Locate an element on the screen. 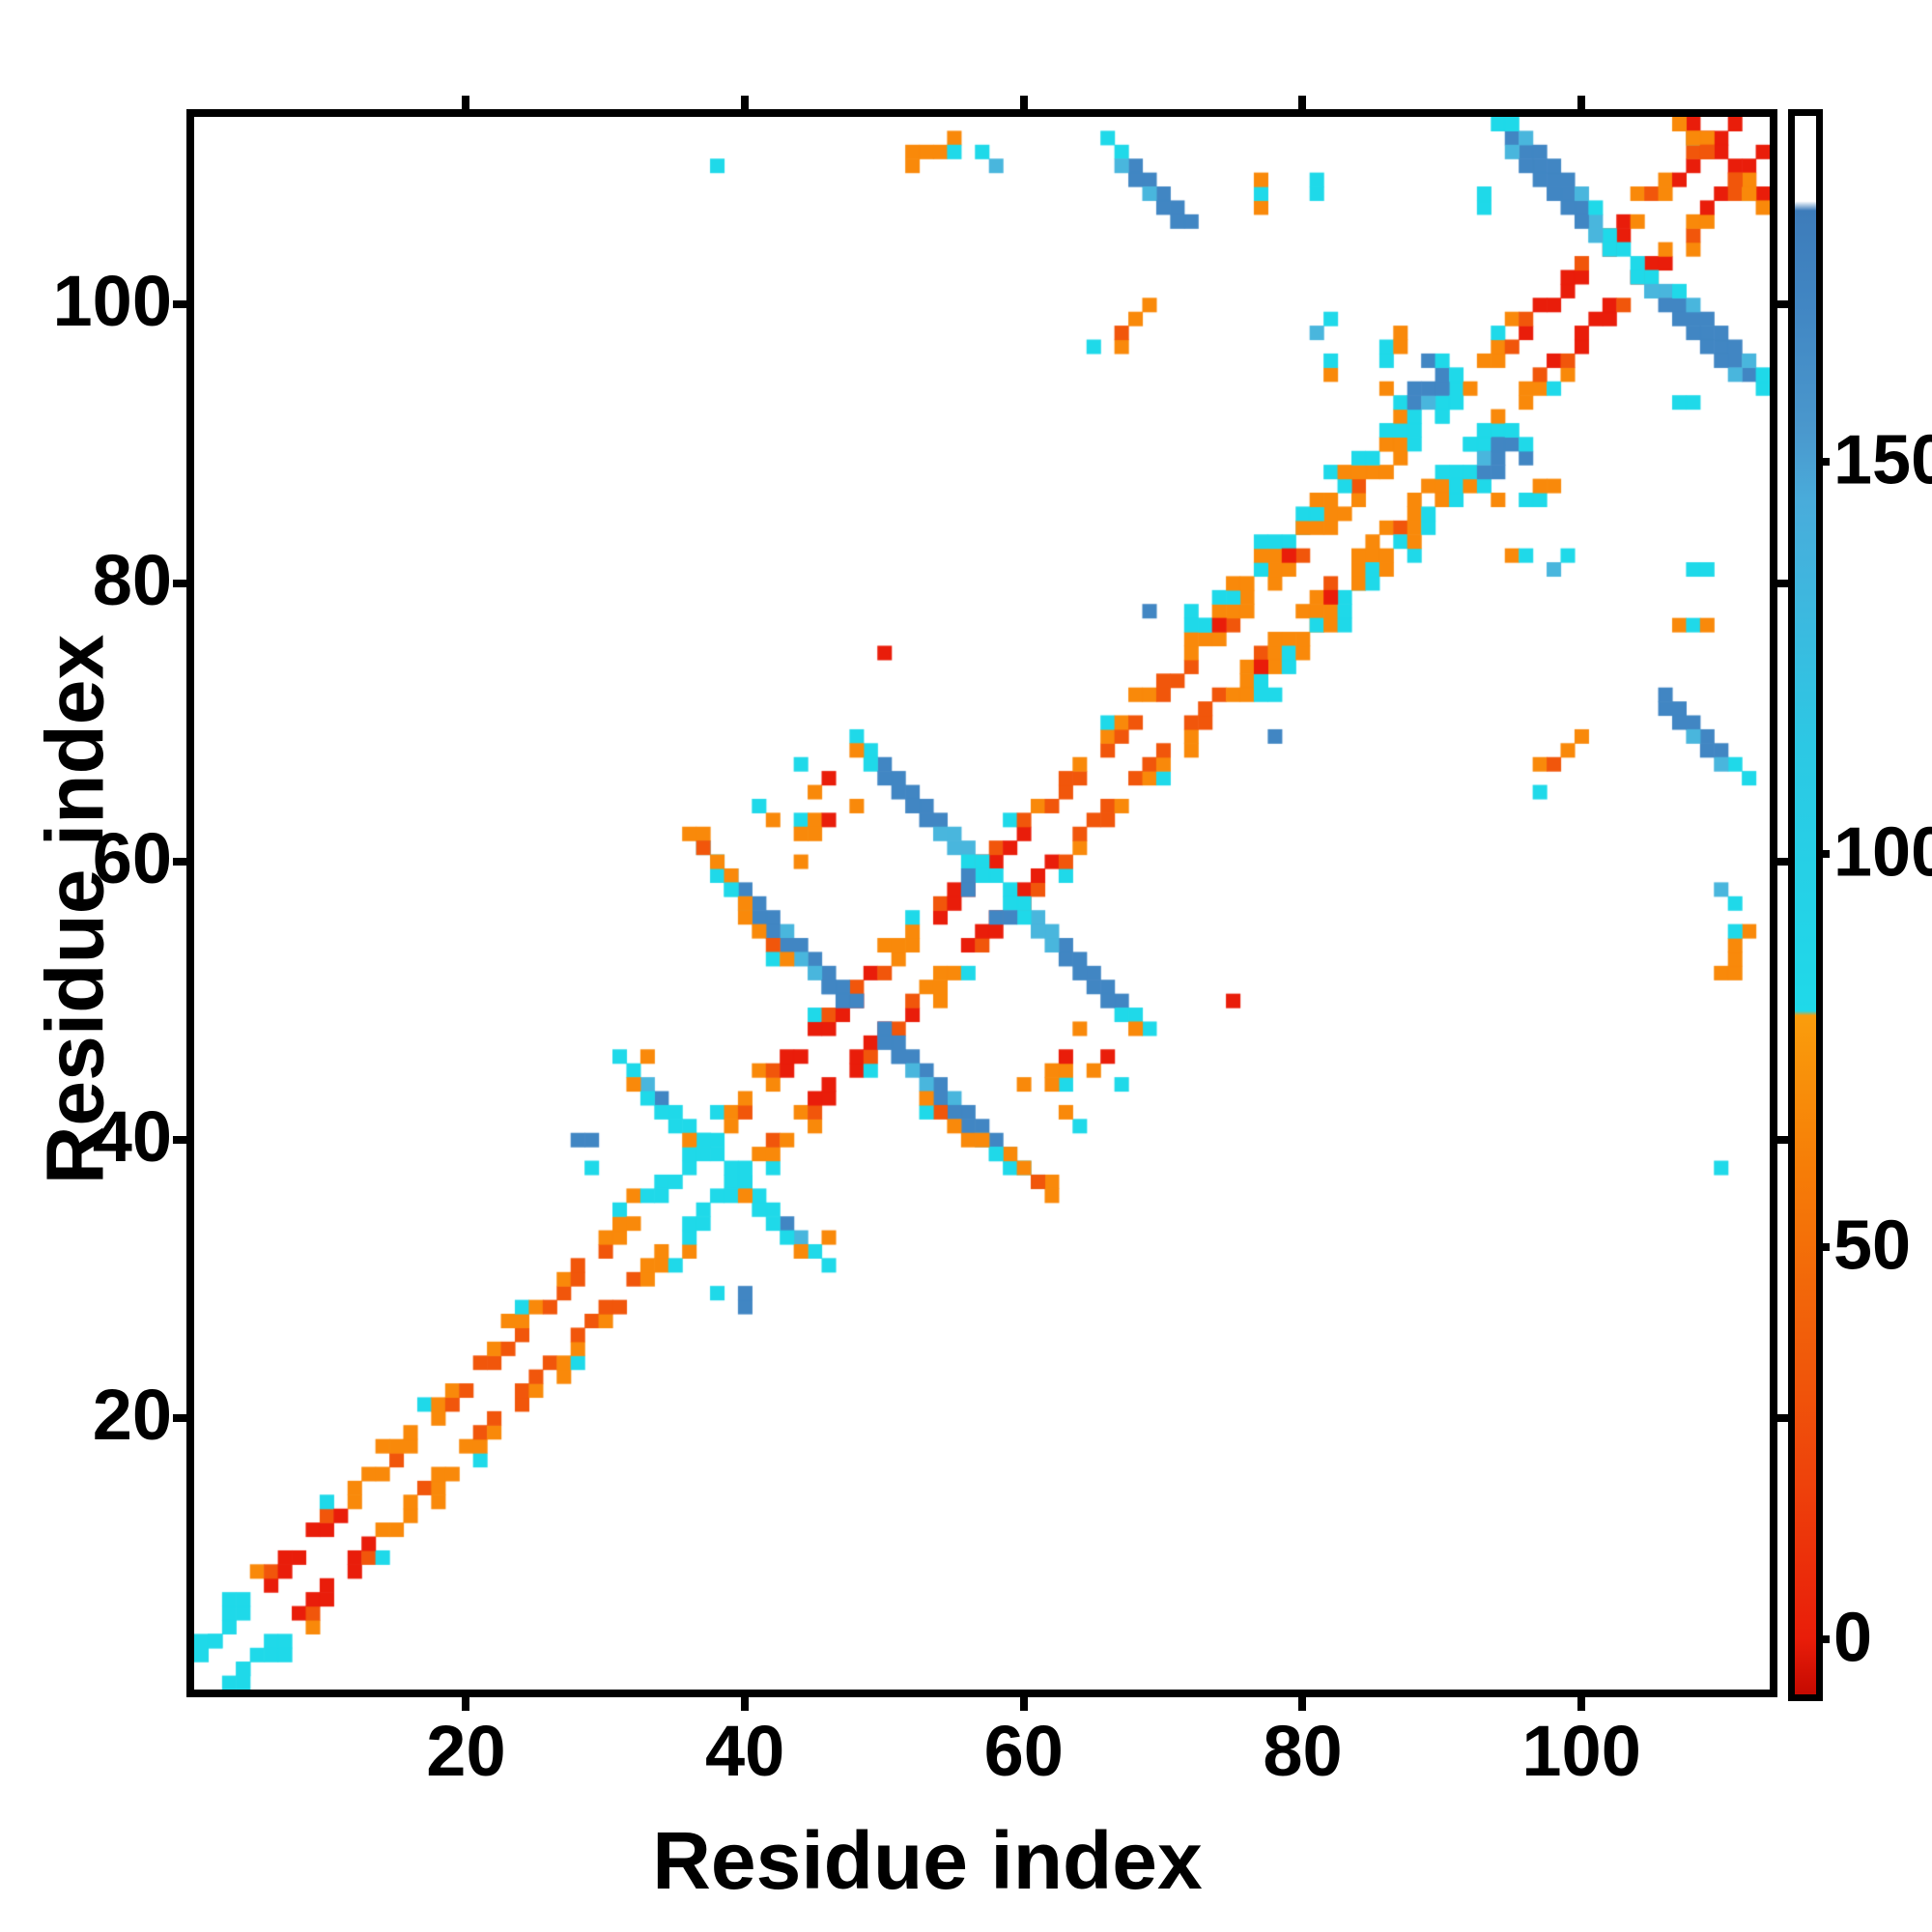 Image resolution: width=1932 pixels, height=1932 pixels. colorbar-tick-label: 100 is located at coordinates (1882, 852).